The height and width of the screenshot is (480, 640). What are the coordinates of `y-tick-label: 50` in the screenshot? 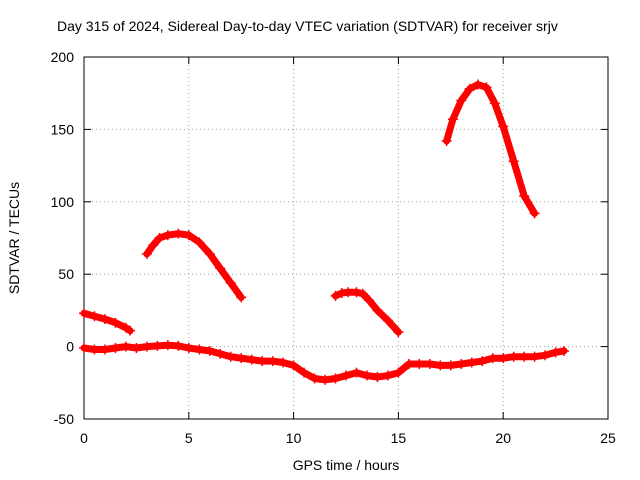 It's located at (66, 274).